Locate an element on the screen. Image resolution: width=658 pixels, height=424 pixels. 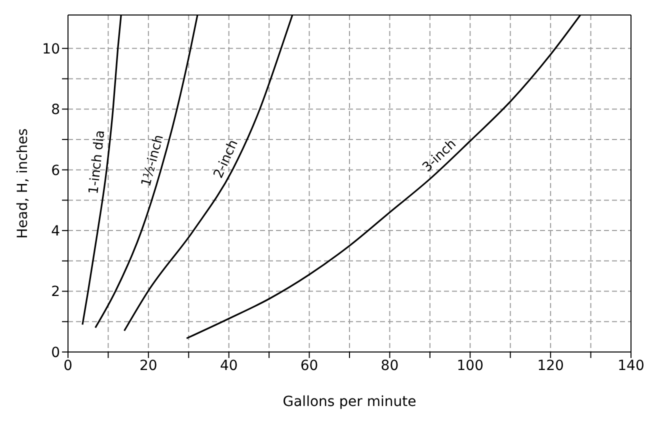
x-tick-label: 0 is located at coordinates (68, 366).